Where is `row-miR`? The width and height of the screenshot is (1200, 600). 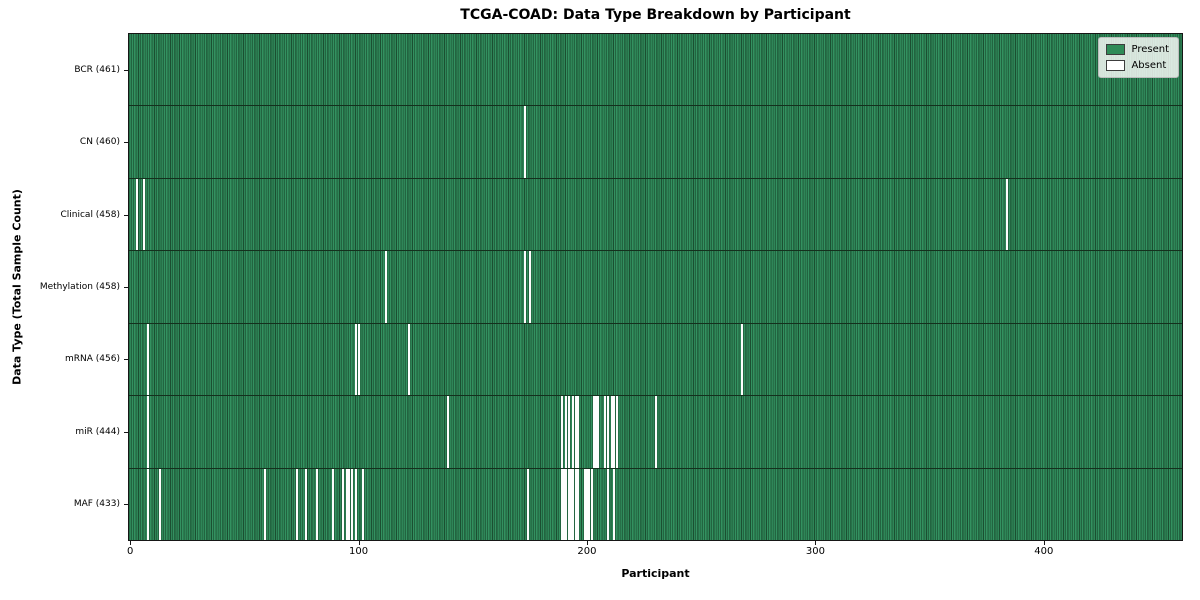
row-miR is located at coordinates (655, 431).